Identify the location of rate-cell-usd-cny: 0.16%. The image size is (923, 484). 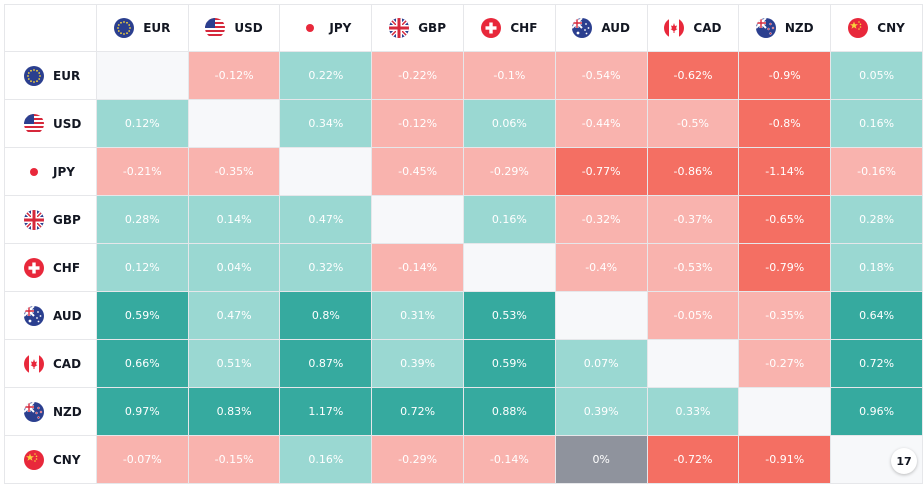
(876, 123).